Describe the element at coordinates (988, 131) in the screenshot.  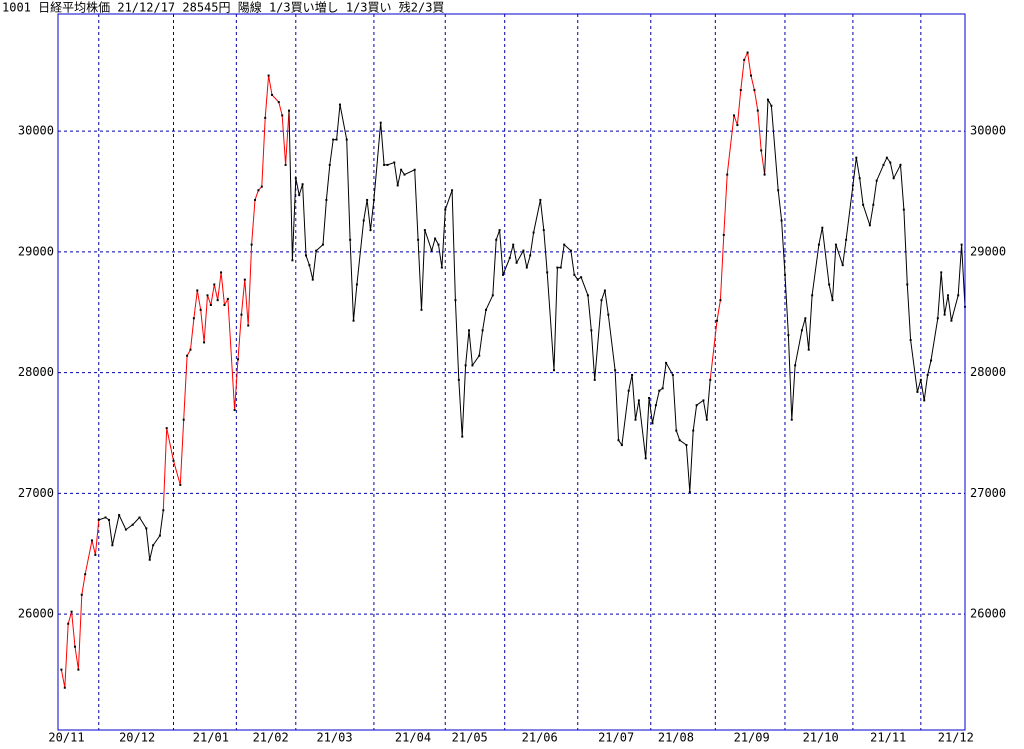
I see `y-tick-label-right: 30000` at that location.